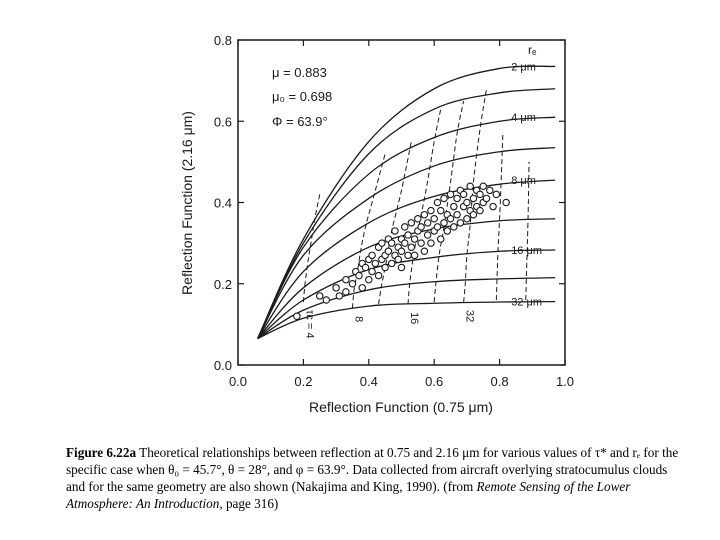 The width and height of the screenshot is (720, 540). I want to click on re-curve-label: 32 μm, so click(526, 303).